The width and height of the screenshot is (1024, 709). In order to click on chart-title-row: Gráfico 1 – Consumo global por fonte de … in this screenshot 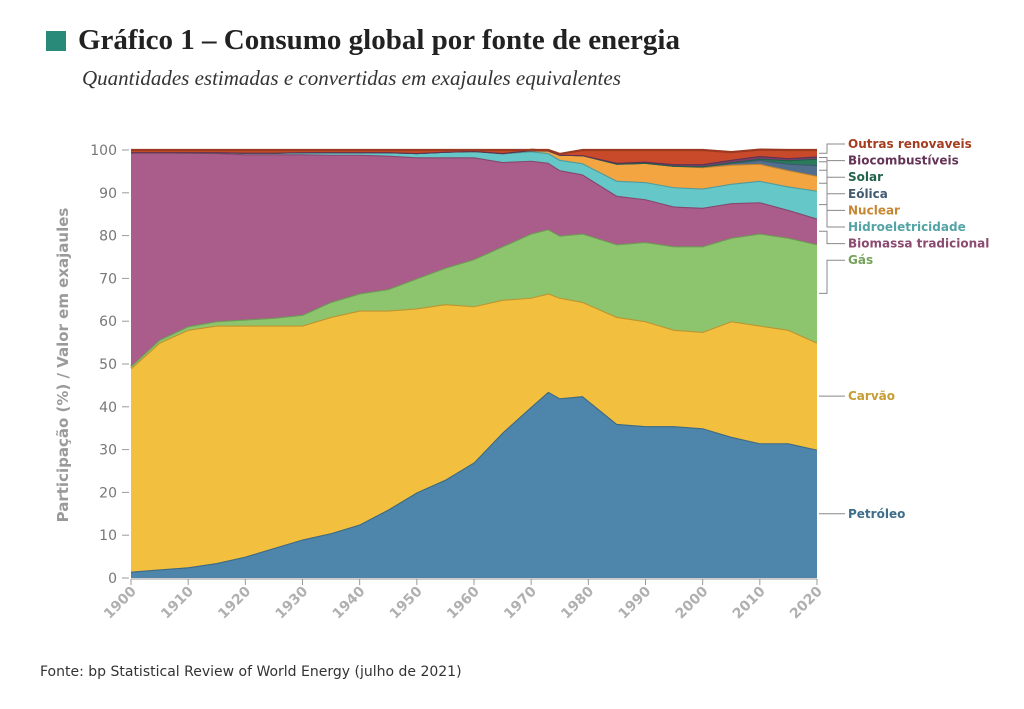, I will do `click(363, 40)`.